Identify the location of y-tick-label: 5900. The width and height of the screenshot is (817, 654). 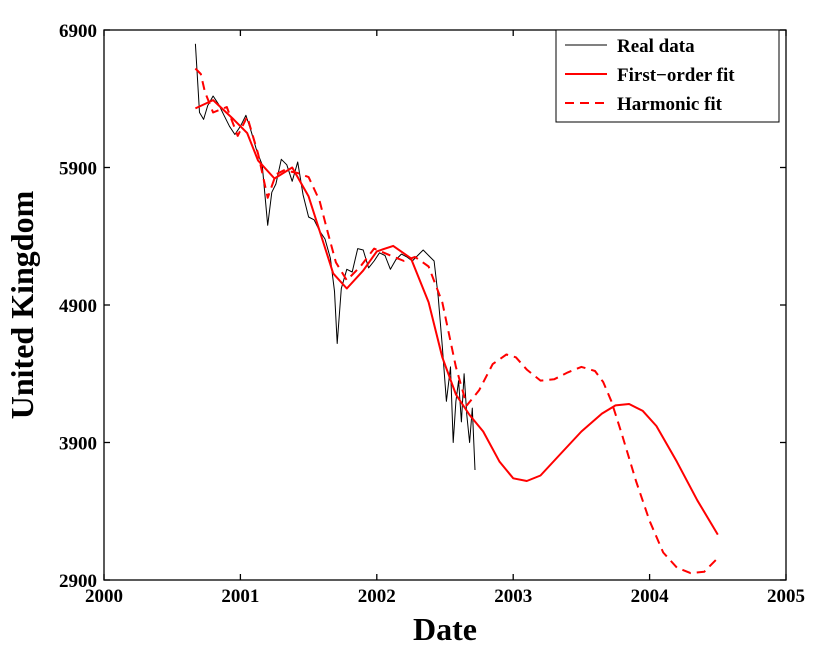
(78, 169).